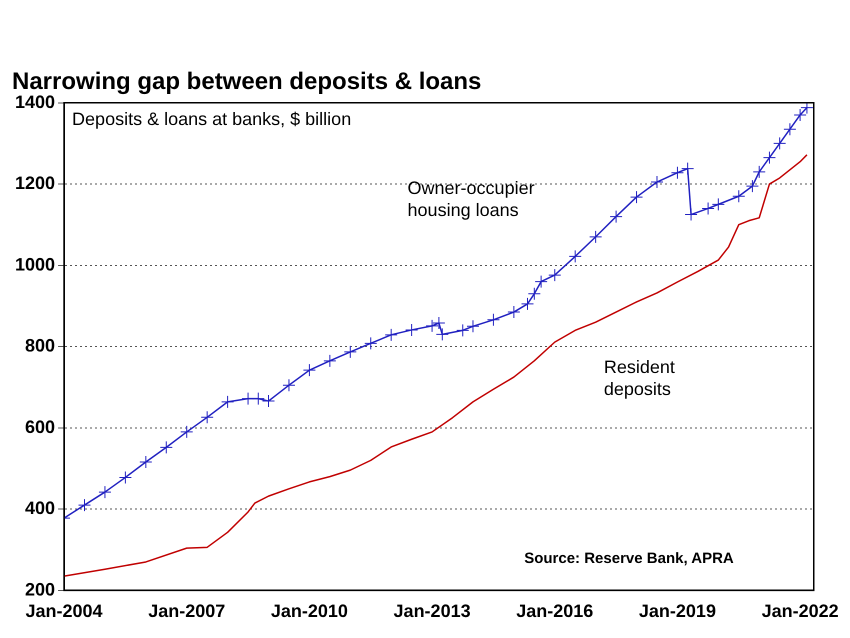 This screenshot has height=638, width=850. Describe the element at coordinates (187, 611) in the screenshot. I see `x-tick-label: Jan-2007` at that location.